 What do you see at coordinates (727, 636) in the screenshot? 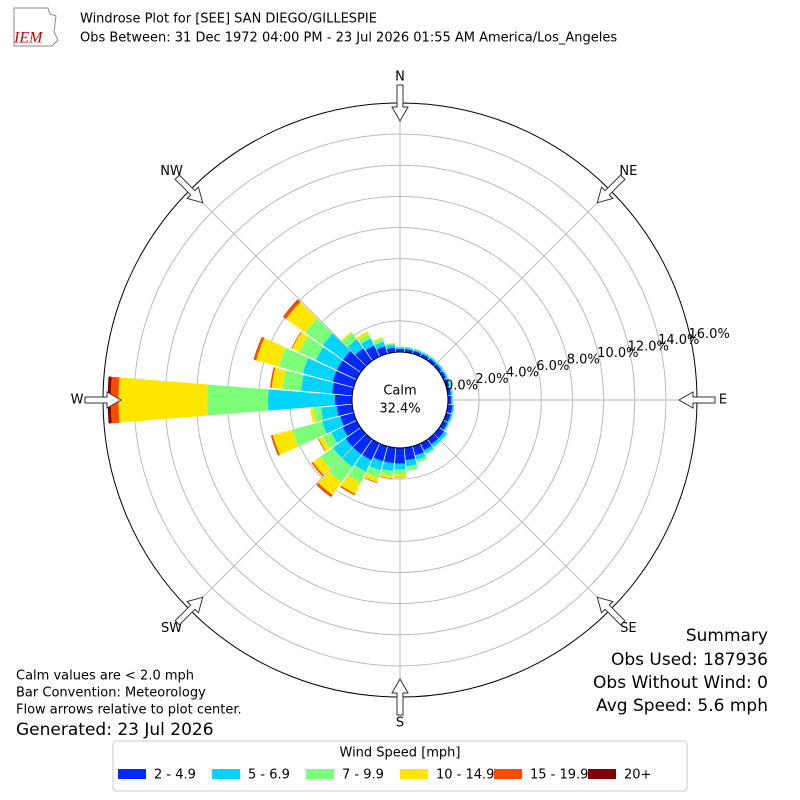
I see `summary-title: Summary` at bounding box center [727, 636].